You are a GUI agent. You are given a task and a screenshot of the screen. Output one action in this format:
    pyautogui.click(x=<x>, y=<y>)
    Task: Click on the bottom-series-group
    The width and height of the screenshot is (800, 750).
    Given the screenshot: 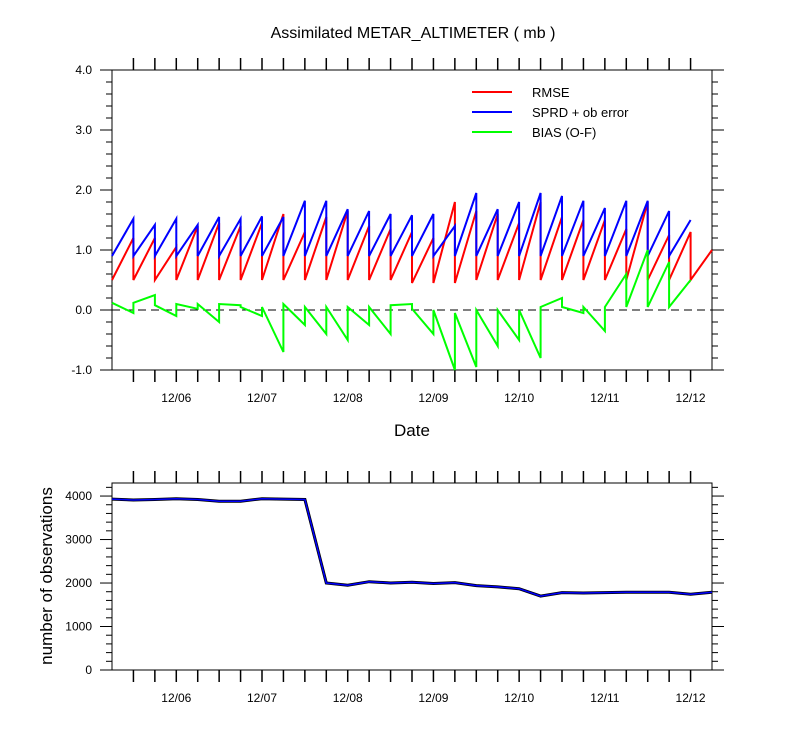 What is the action you would take?
    pyautogui.click(x=412, y=547)
    